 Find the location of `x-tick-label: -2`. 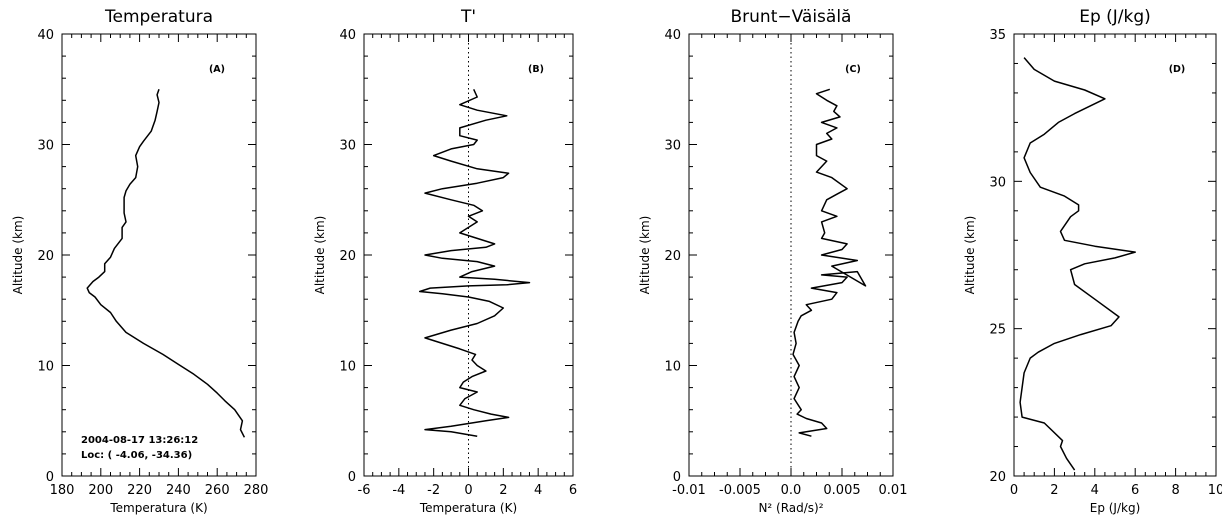

x-tick-label: -2 is located at coordinates (433, 490).